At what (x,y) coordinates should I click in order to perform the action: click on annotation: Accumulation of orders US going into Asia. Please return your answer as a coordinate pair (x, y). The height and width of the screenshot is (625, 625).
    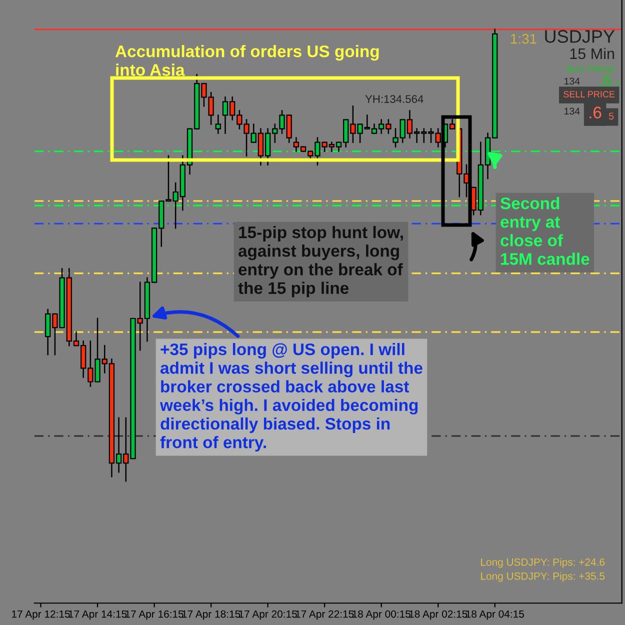
    Looking at the image, I should click on (247, 60).